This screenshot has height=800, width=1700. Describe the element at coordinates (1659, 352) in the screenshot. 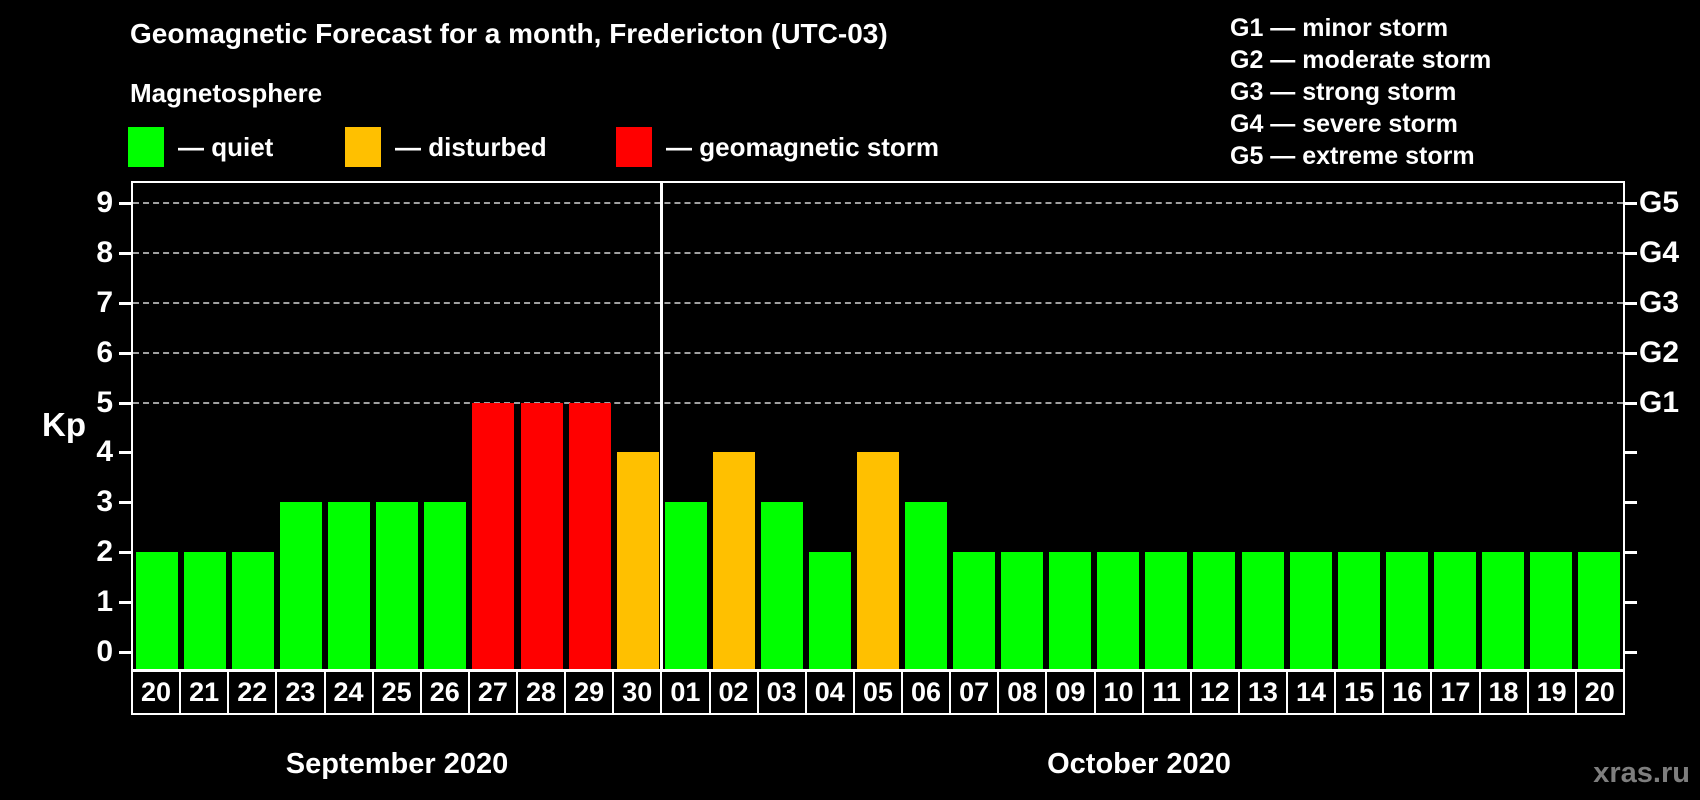

I see `g-scale-label-g2: G2` at that location.